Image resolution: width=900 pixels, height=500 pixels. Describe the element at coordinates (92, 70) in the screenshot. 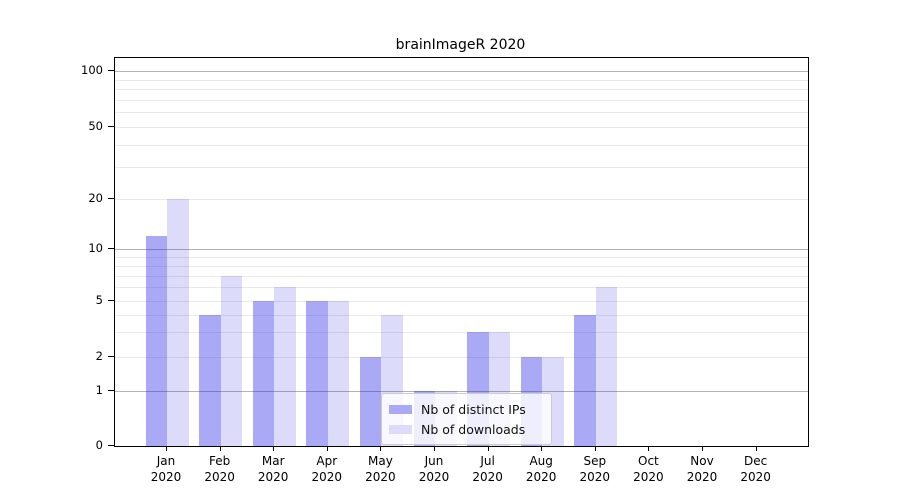

I see `y-tick-label-100: 100` at that location.